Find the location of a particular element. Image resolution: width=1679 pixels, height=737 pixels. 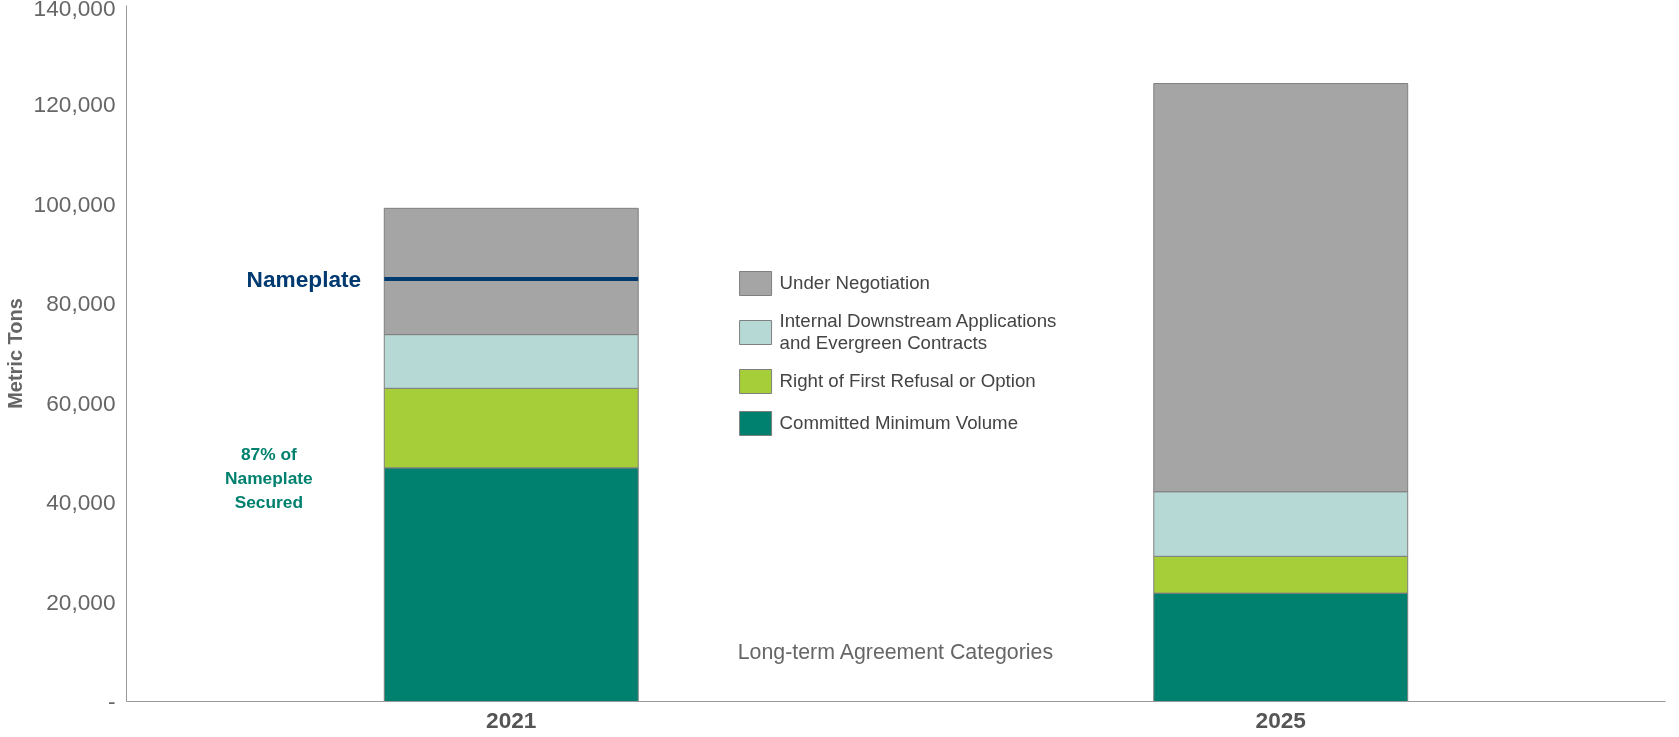

y-tick-label: - is located at coordinates (111, 701).